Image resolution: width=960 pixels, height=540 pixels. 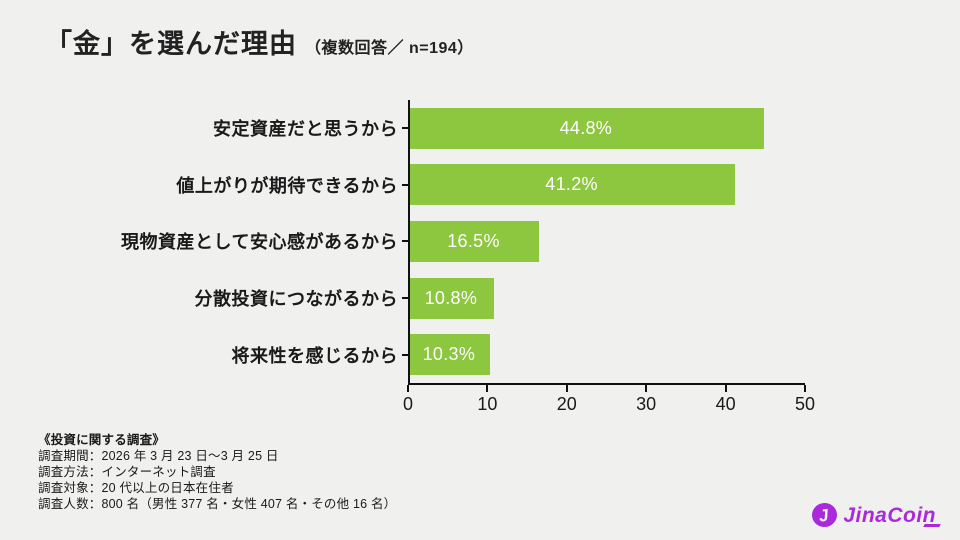 What do you see at coordinates (171, 44) in the screenshot?
I see `page-title-main: 「金」を選んだ理由` at bounding box center [171, 44].